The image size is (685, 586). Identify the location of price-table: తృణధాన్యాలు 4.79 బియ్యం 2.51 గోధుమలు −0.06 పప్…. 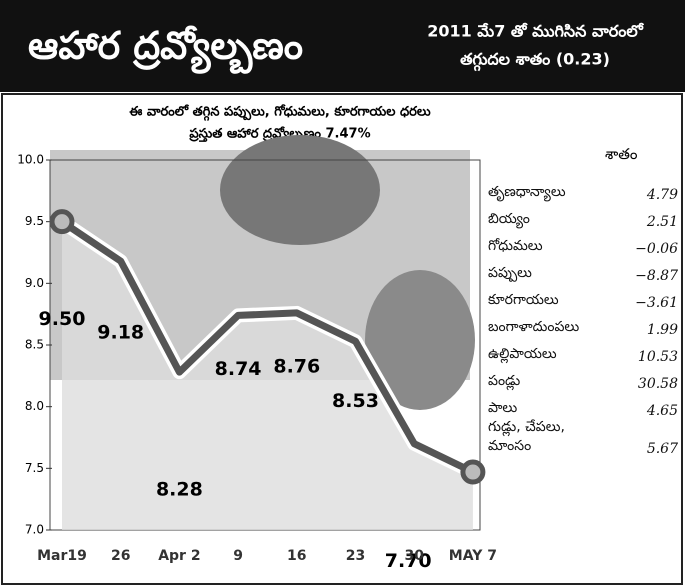
(583, 316).